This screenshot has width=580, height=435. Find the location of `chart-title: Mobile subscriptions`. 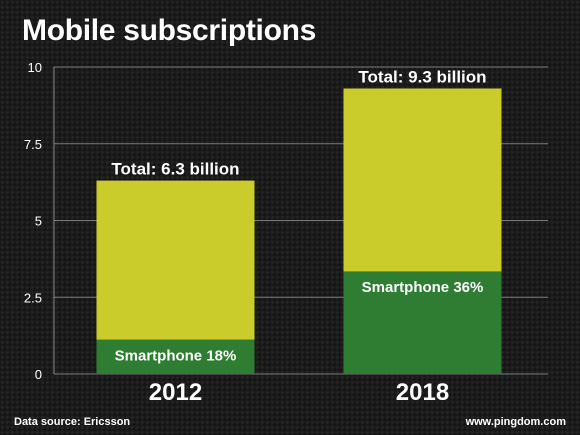

chart-title: Mobile subscriptions is located at coordinates (169, 30).